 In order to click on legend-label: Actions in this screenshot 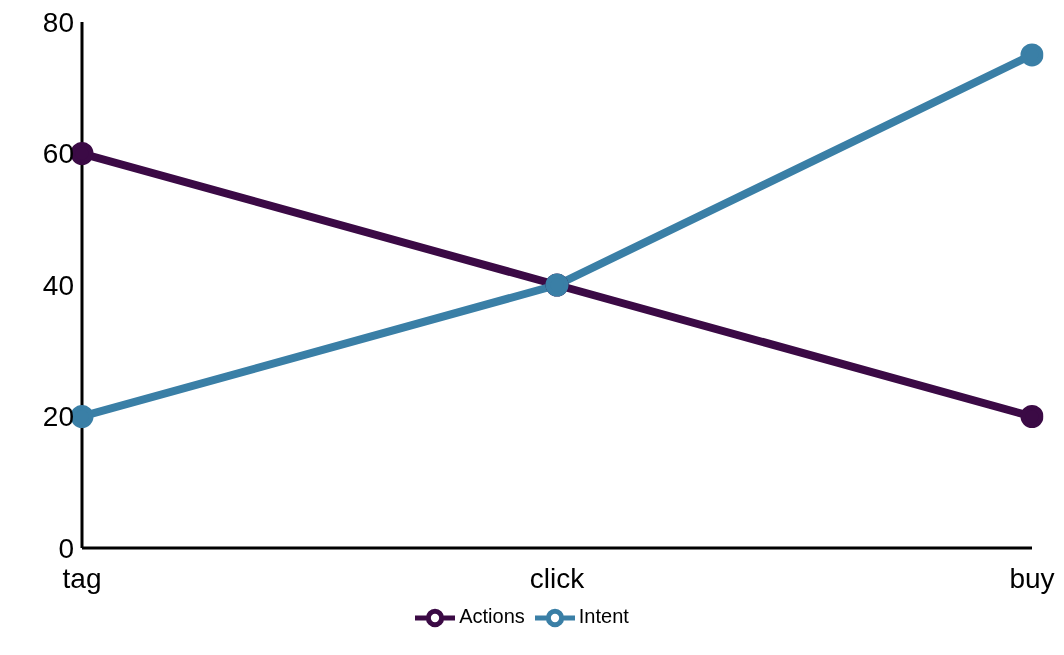, I will do `click(492, 616)`.